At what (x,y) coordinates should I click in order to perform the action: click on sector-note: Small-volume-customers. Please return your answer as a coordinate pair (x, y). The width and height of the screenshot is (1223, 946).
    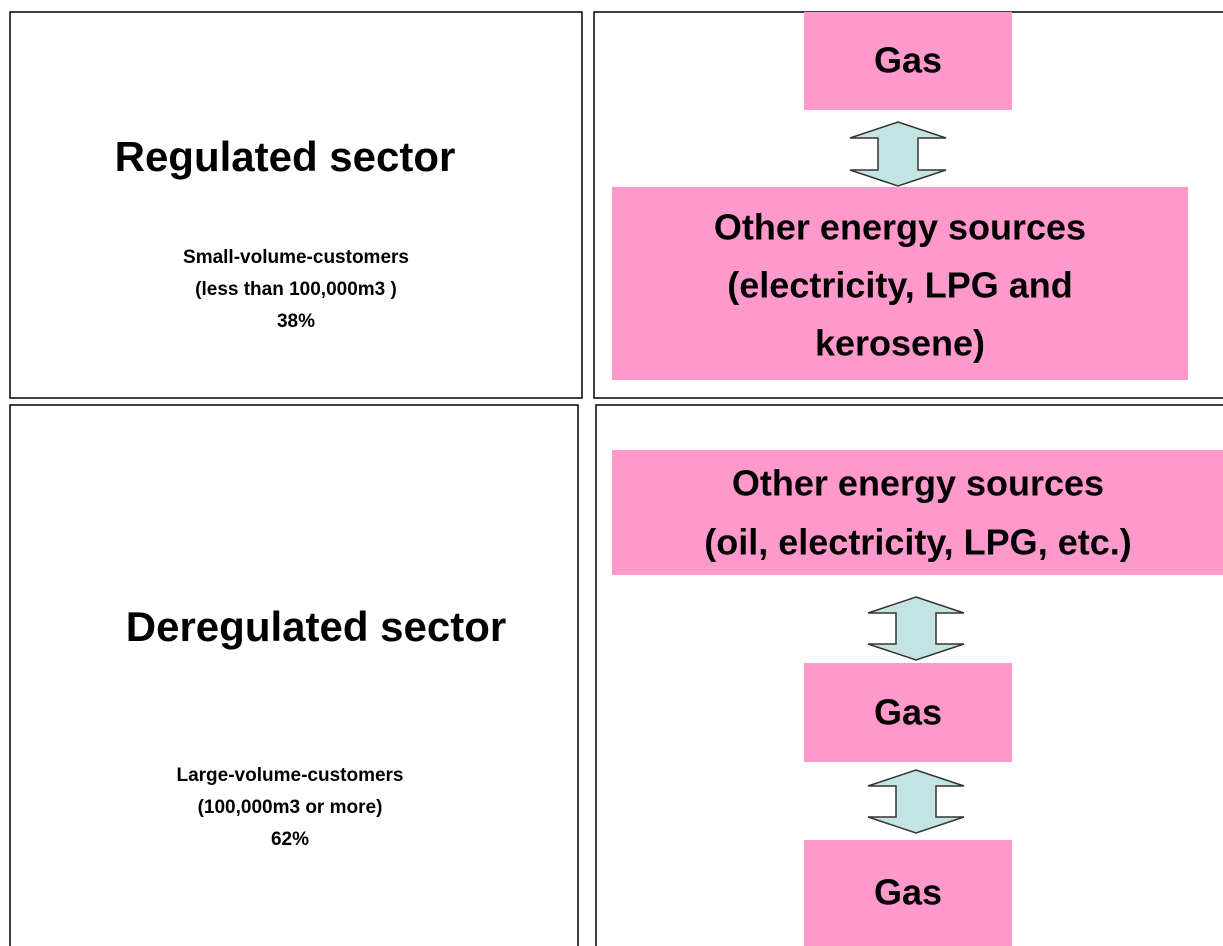
    Looking at the image, I should click on (296, 257).